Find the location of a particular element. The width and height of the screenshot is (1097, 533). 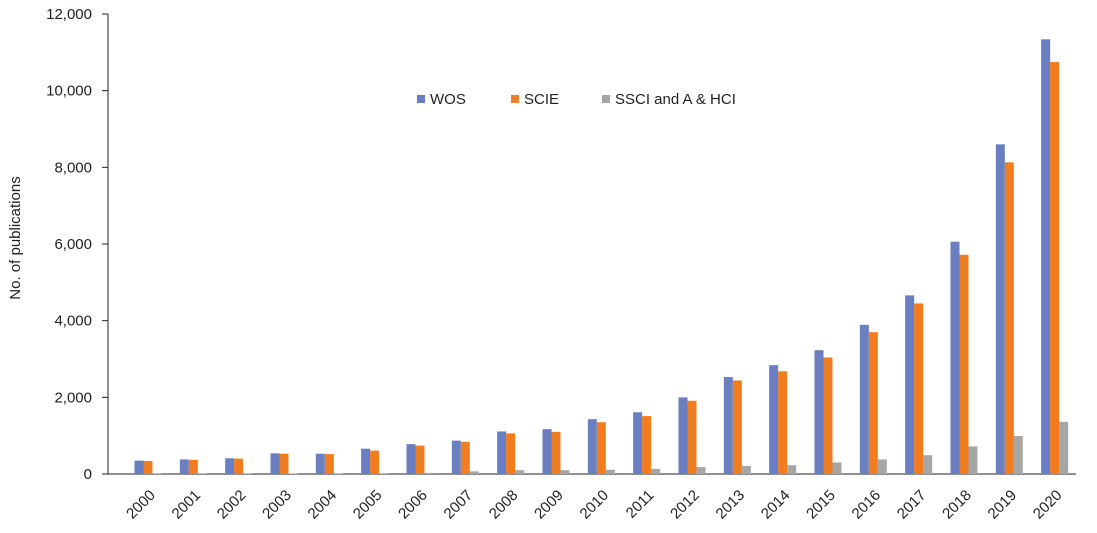

bar-ssci-and-a-hci-2020 is located at coordinates (1064, 447).